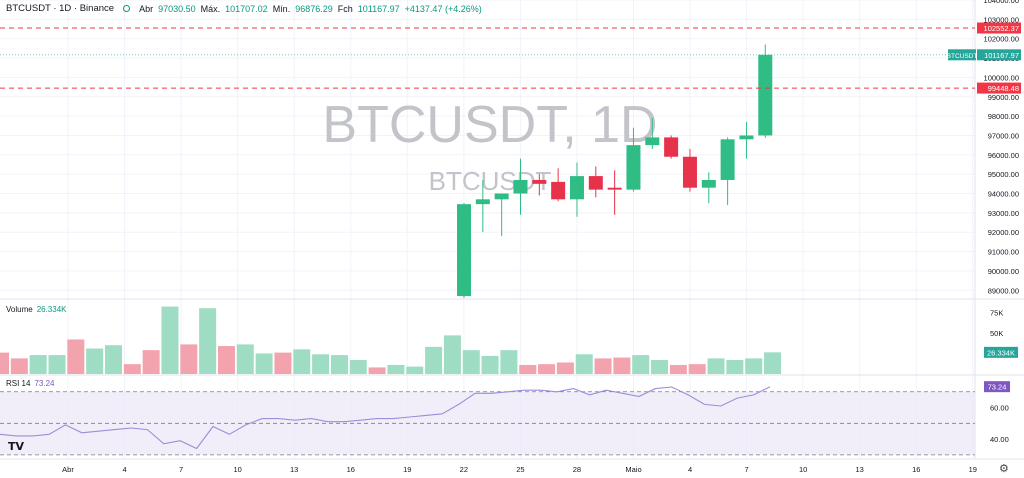 This screenshot has height=478, width=1024. Describe the element at coordinates (1001, 39) in the screenshot. I see `price-tick-label: 102000.00` at that location.